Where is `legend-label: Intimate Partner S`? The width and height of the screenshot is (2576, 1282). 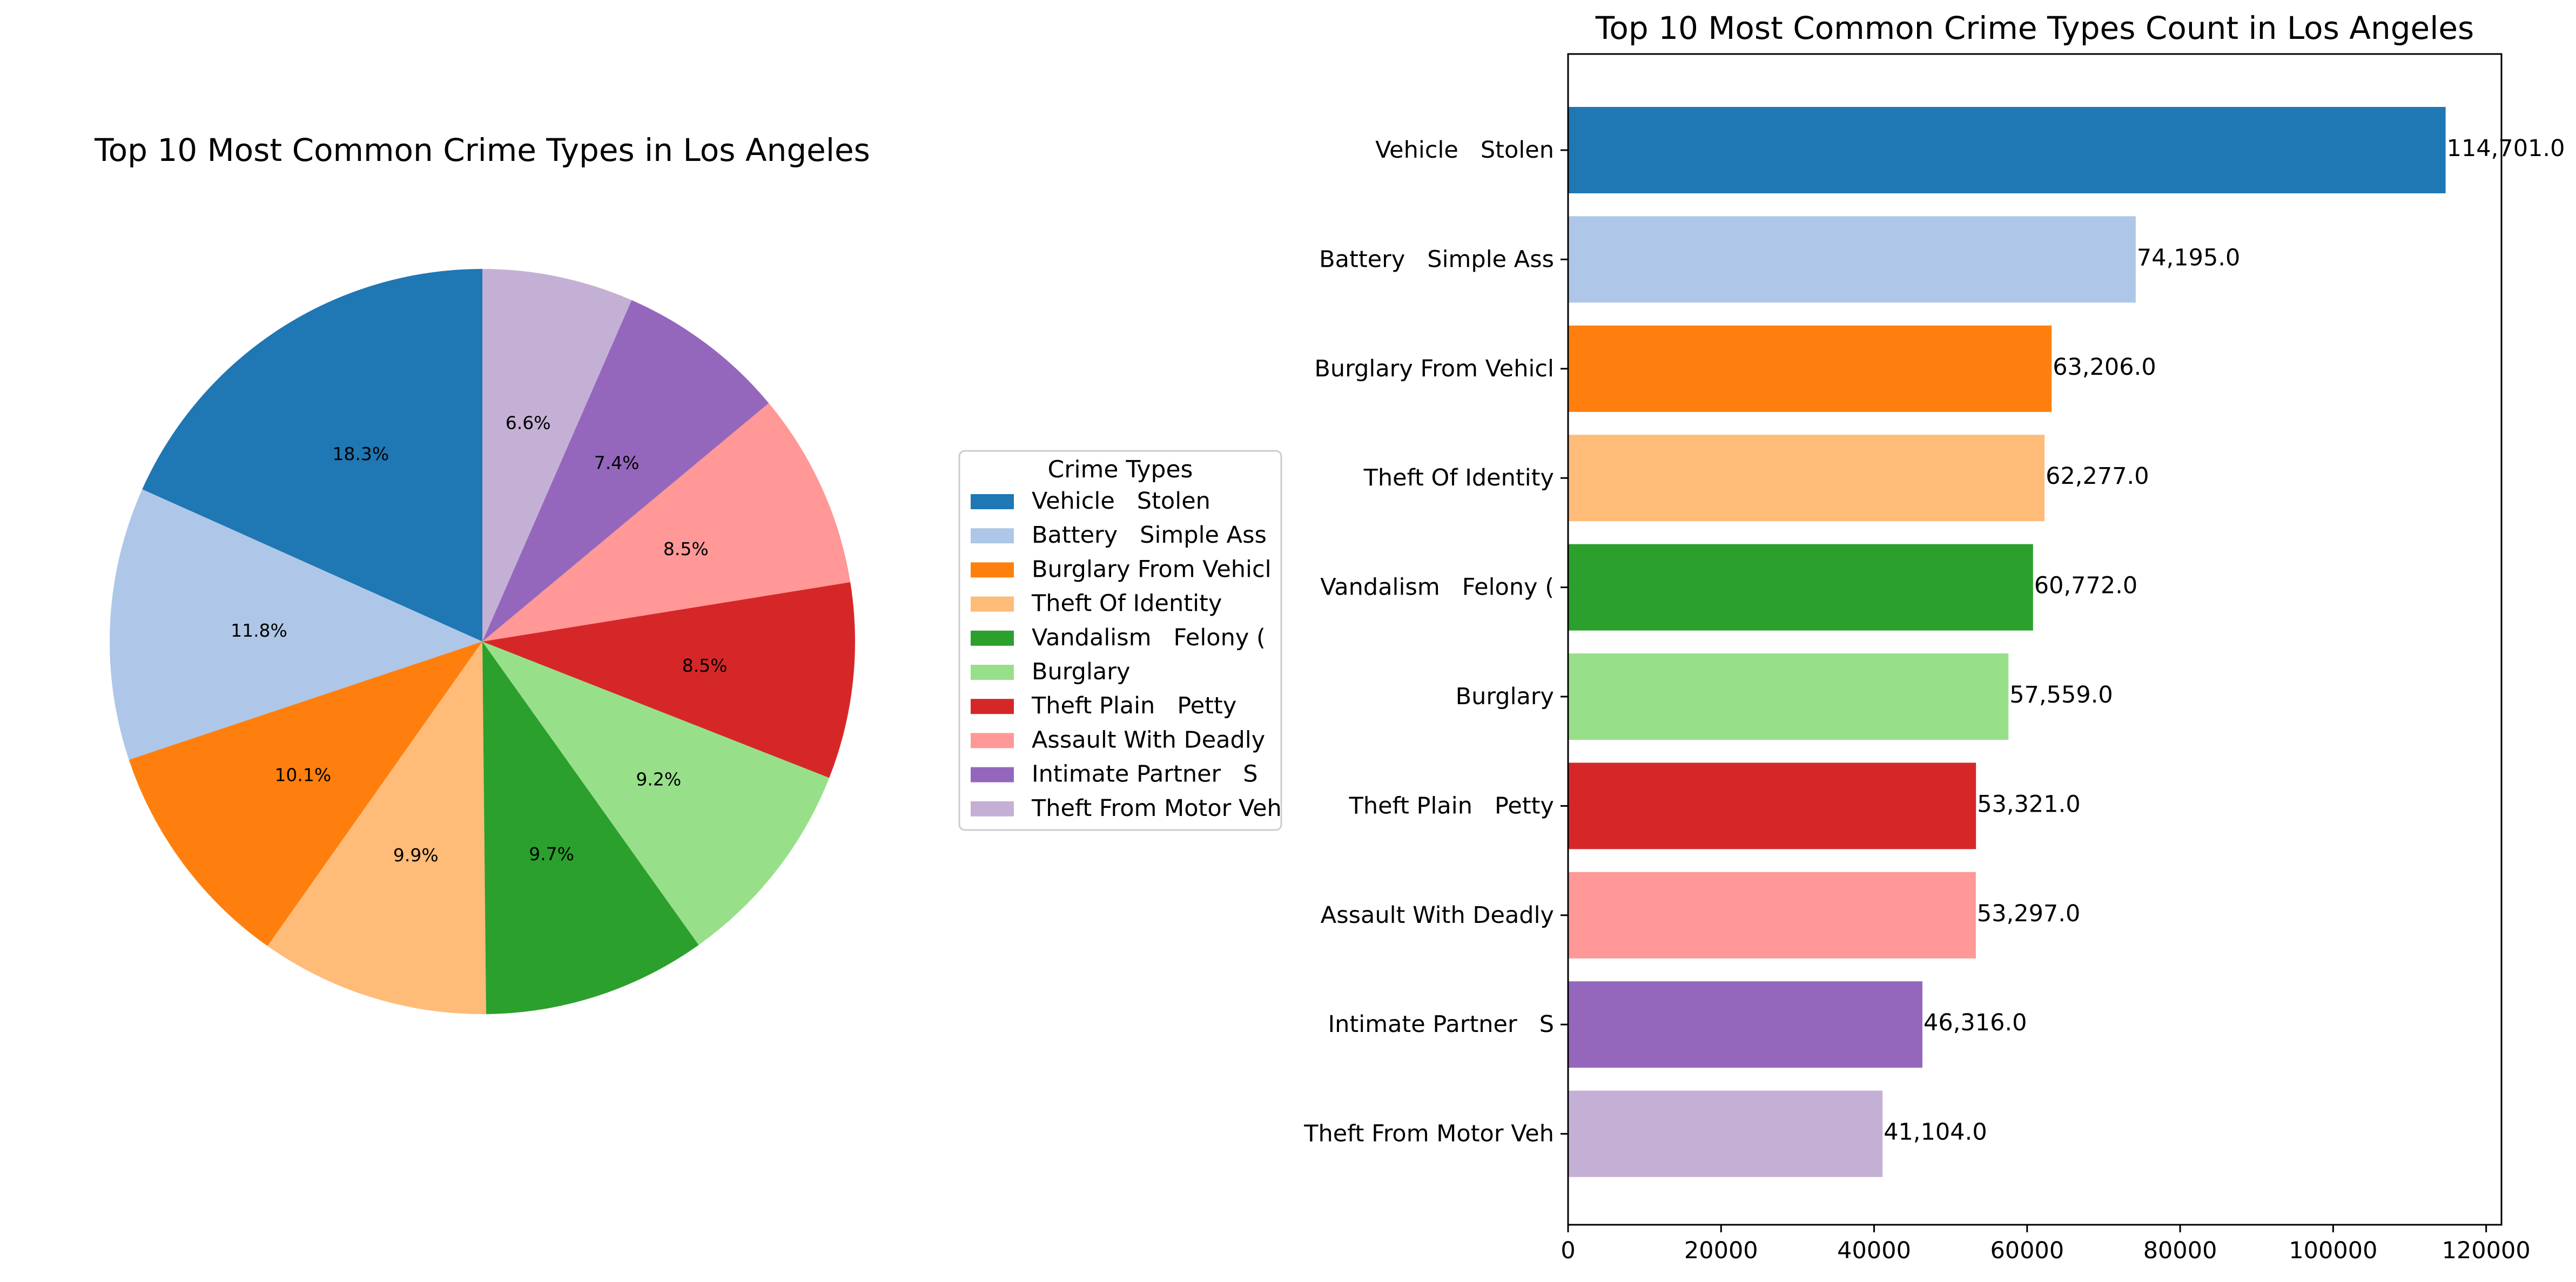 legend-label: Intimate Partner S is located at coordinates (1145, 774).